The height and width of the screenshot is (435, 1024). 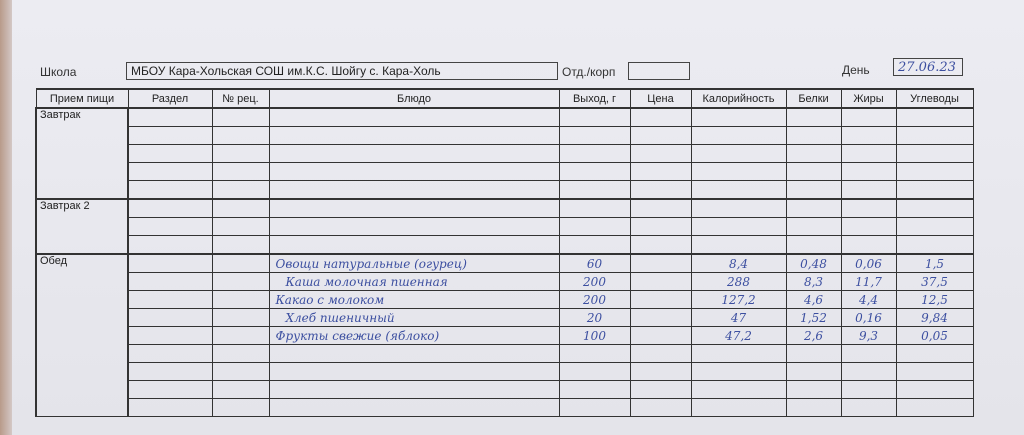 What do you see at coordinates (928, 67) in the screenshot?
I see `day-field: 27.06.23` at bounding box center [928, 67].